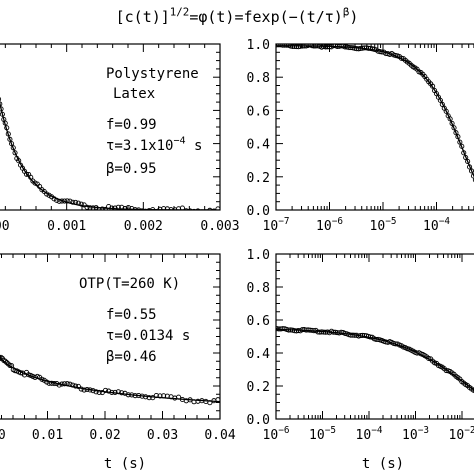  Describe the element at coordinates (219, 435) in the screenshot. I see `x-tick-label: 0.04` at that location.